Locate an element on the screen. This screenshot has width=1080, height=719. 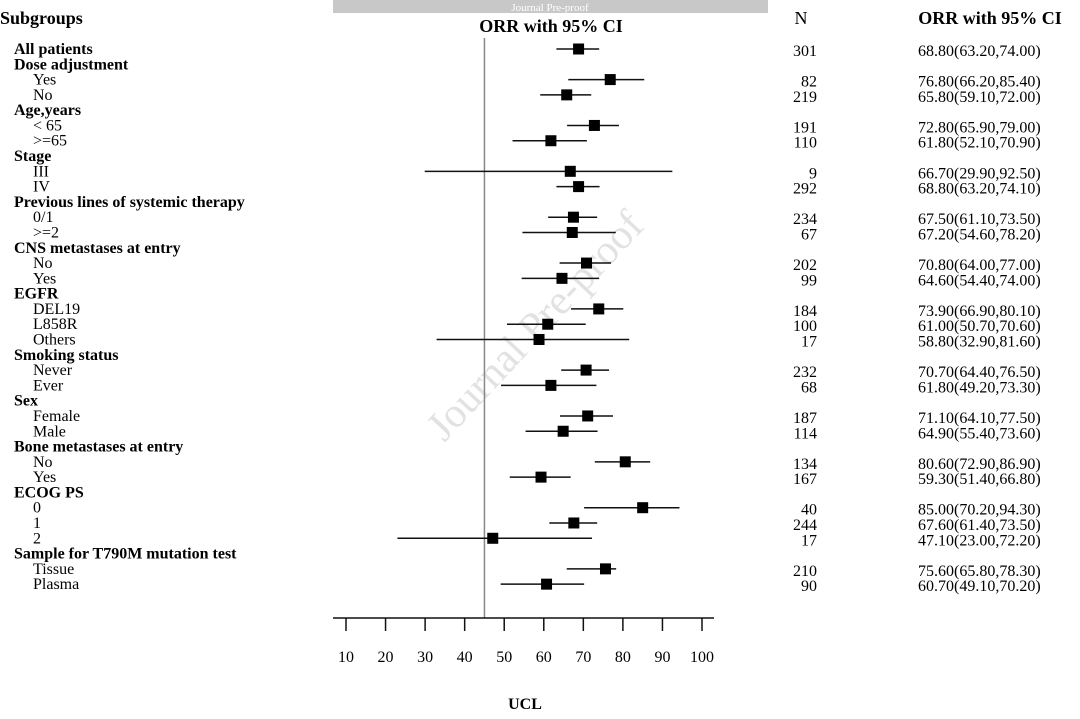
ci-value: 67.20(54.60,78.20) is located at coordinates (979, 234).